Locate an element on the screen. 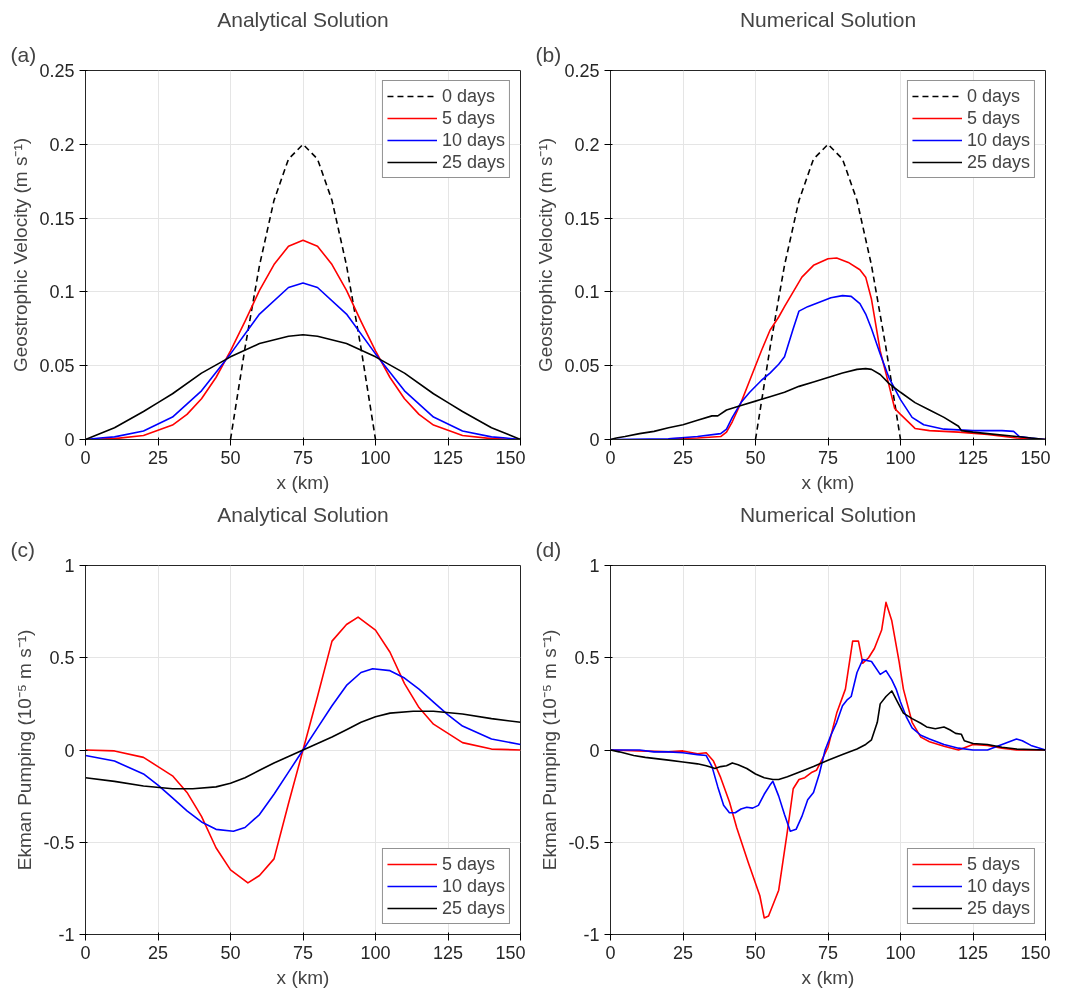 The height and width of the screenshot is (1000, 1066). text: (a) is located at coordinates (23, 54).